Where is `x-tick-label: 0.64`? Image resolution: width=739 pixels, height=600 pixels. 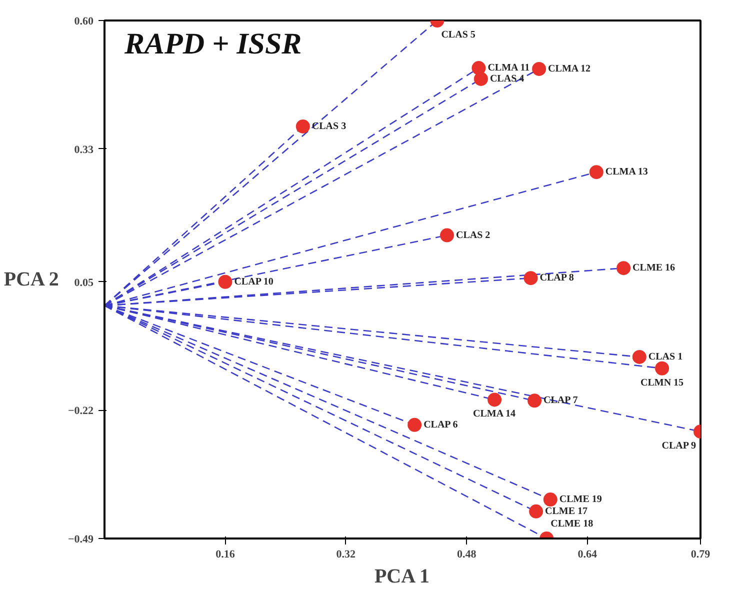
x-tick-label: 0.64 is located at coordinates (588, 554).